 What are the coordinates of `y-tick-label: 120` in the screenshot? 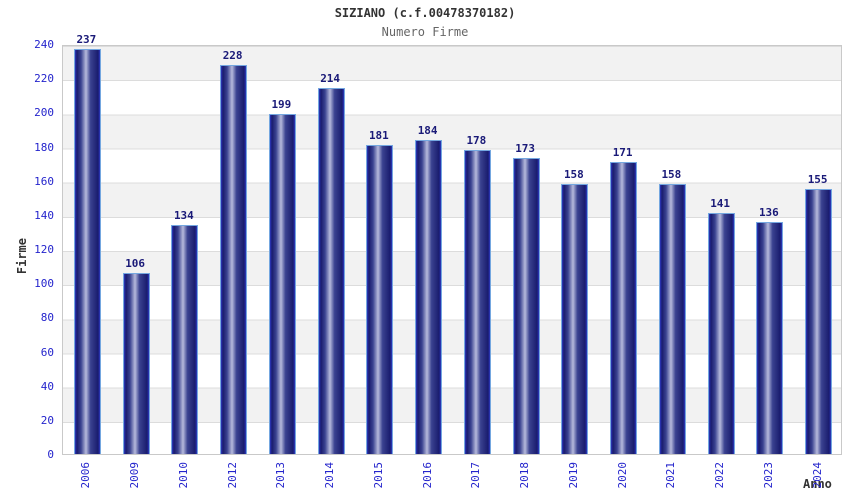 It's located at (44, 249).